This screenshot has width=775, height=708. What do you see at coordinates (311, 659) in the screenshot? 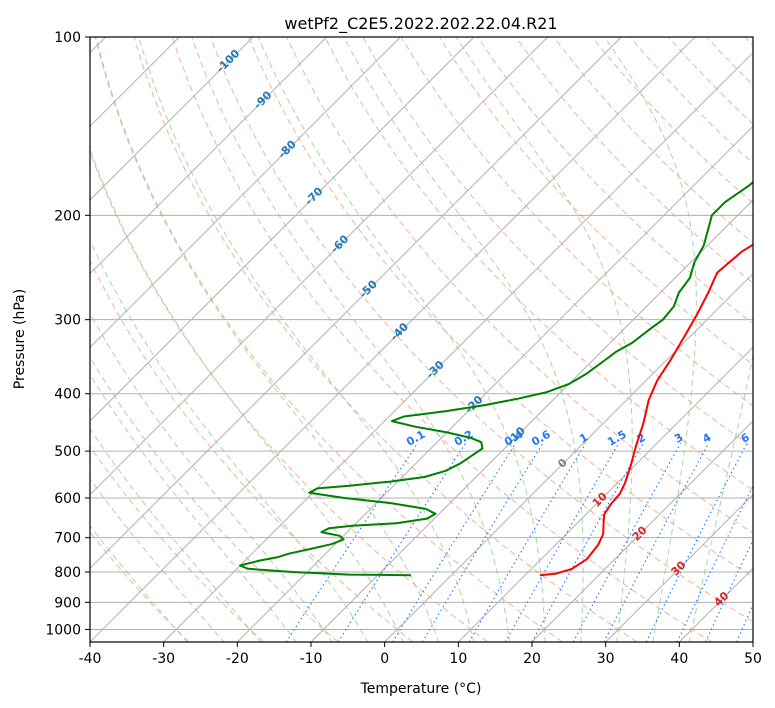
I see `x-tick-label: -10` at bounding box center [311, 659].